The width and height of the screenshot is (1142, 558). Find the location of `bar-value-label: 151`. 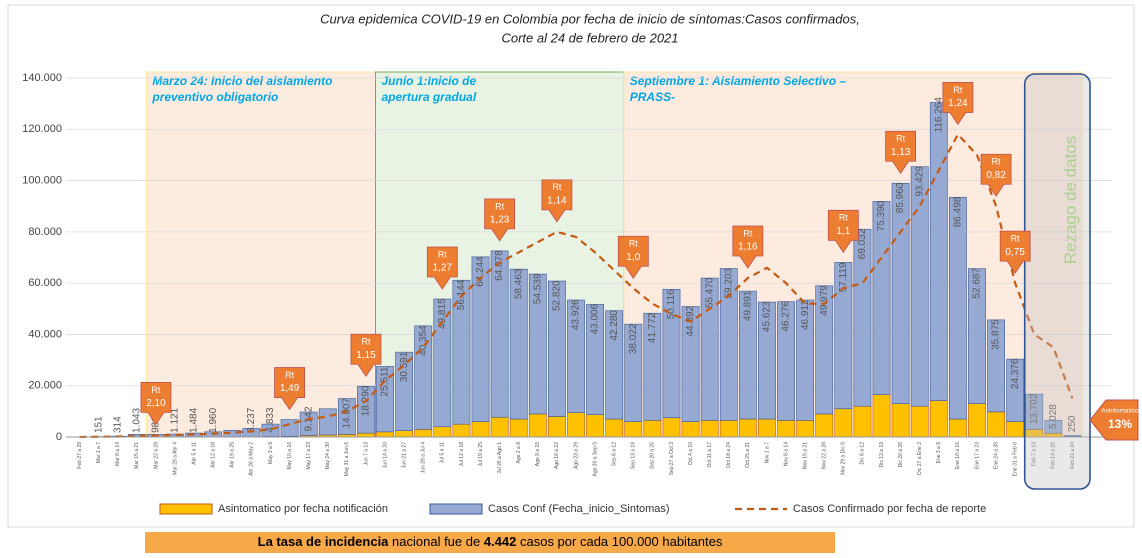

bar-value-label: 151 is located at coordinates (98, 424).